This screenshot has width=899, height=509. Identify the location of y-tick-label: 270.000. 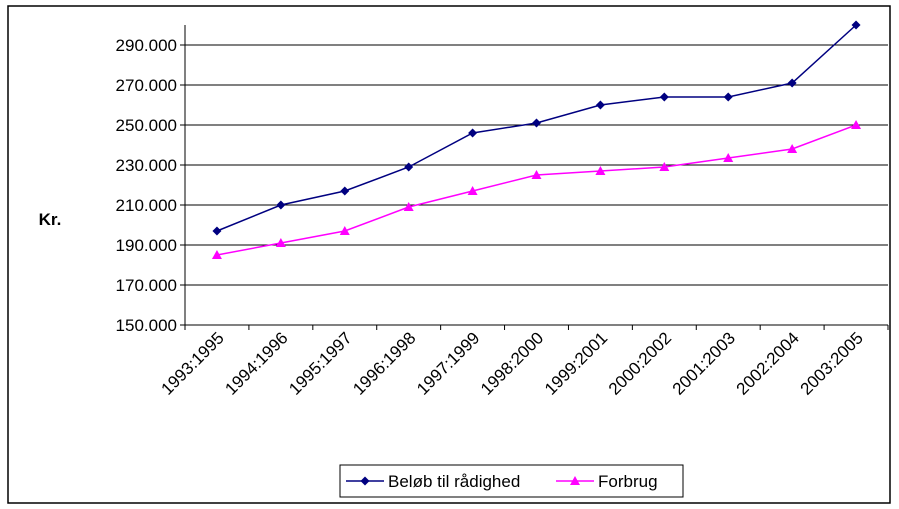
(146, 85).